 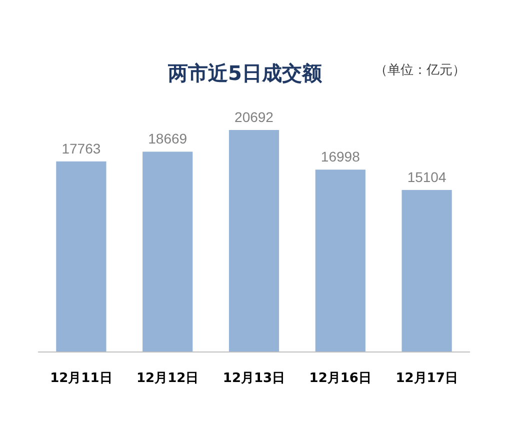 What do you see at coordinates (426, 176) in the screenshot?
I see `data-label: 15104` at bounding box center [426, 176].